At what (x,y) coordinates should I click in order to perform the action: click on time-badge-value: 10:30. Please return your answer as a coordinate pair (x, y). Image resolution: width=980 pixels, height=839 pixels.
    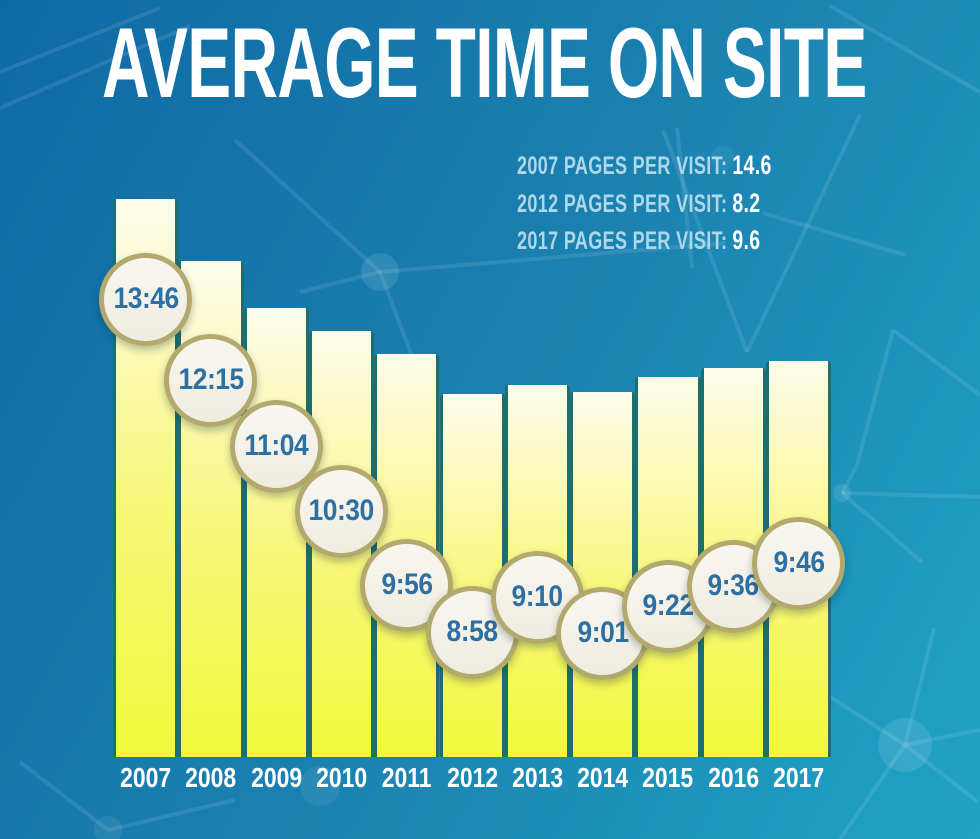
    Looking at the image, I should click on (341, 510).